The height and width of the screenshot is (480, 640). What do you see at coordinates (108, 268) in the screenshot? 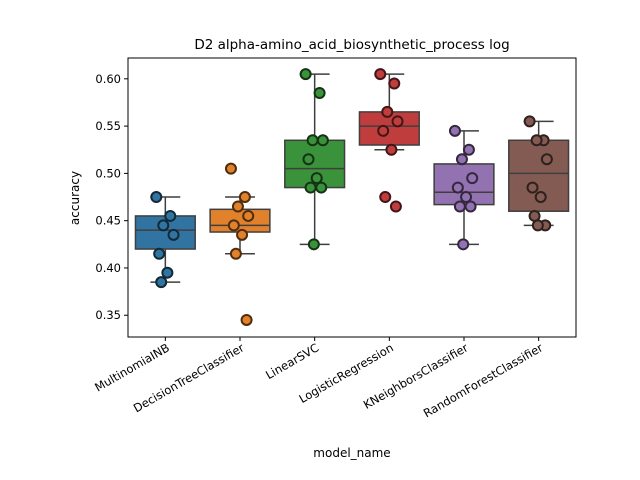
I see `y-tick-label: 0.40` at bounding box center [108, 268].